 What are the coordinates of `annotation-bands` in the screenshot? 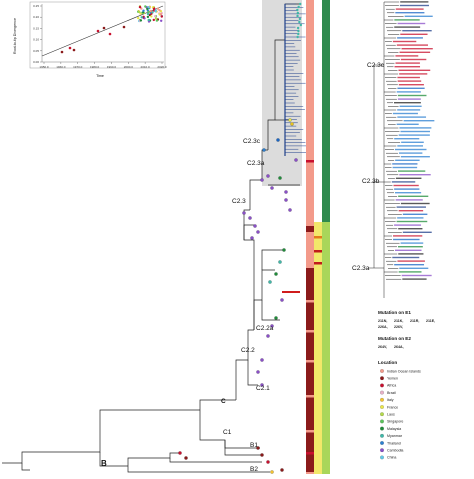 It's located at (318, 237).